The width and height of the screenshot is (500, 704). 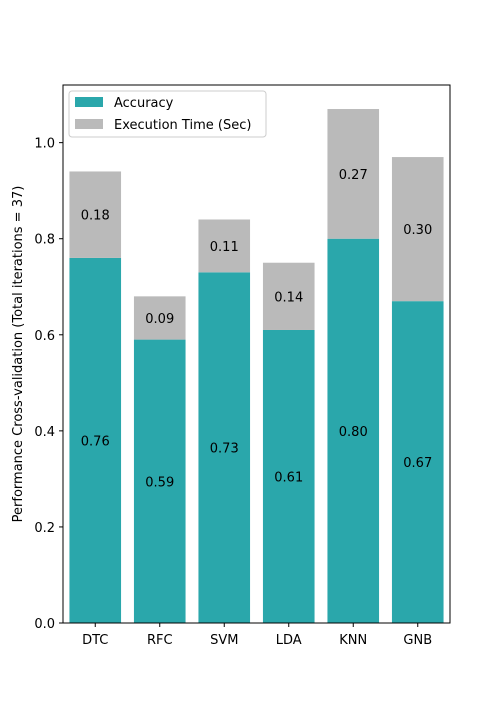 I want to click on legend-swatch-execution-time, so click(x=89, y=124).